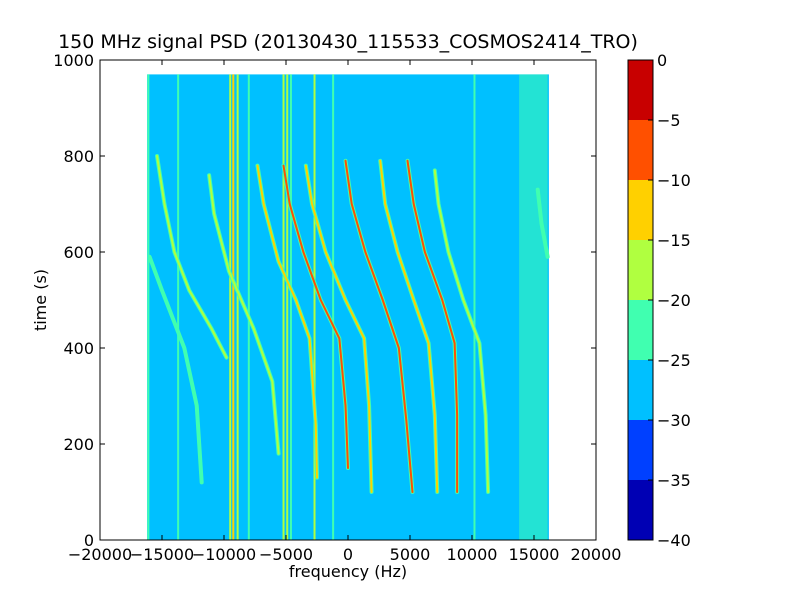 This screenshot has height=600, width=800. I want to click on noise-band-area, so click(533, 307).